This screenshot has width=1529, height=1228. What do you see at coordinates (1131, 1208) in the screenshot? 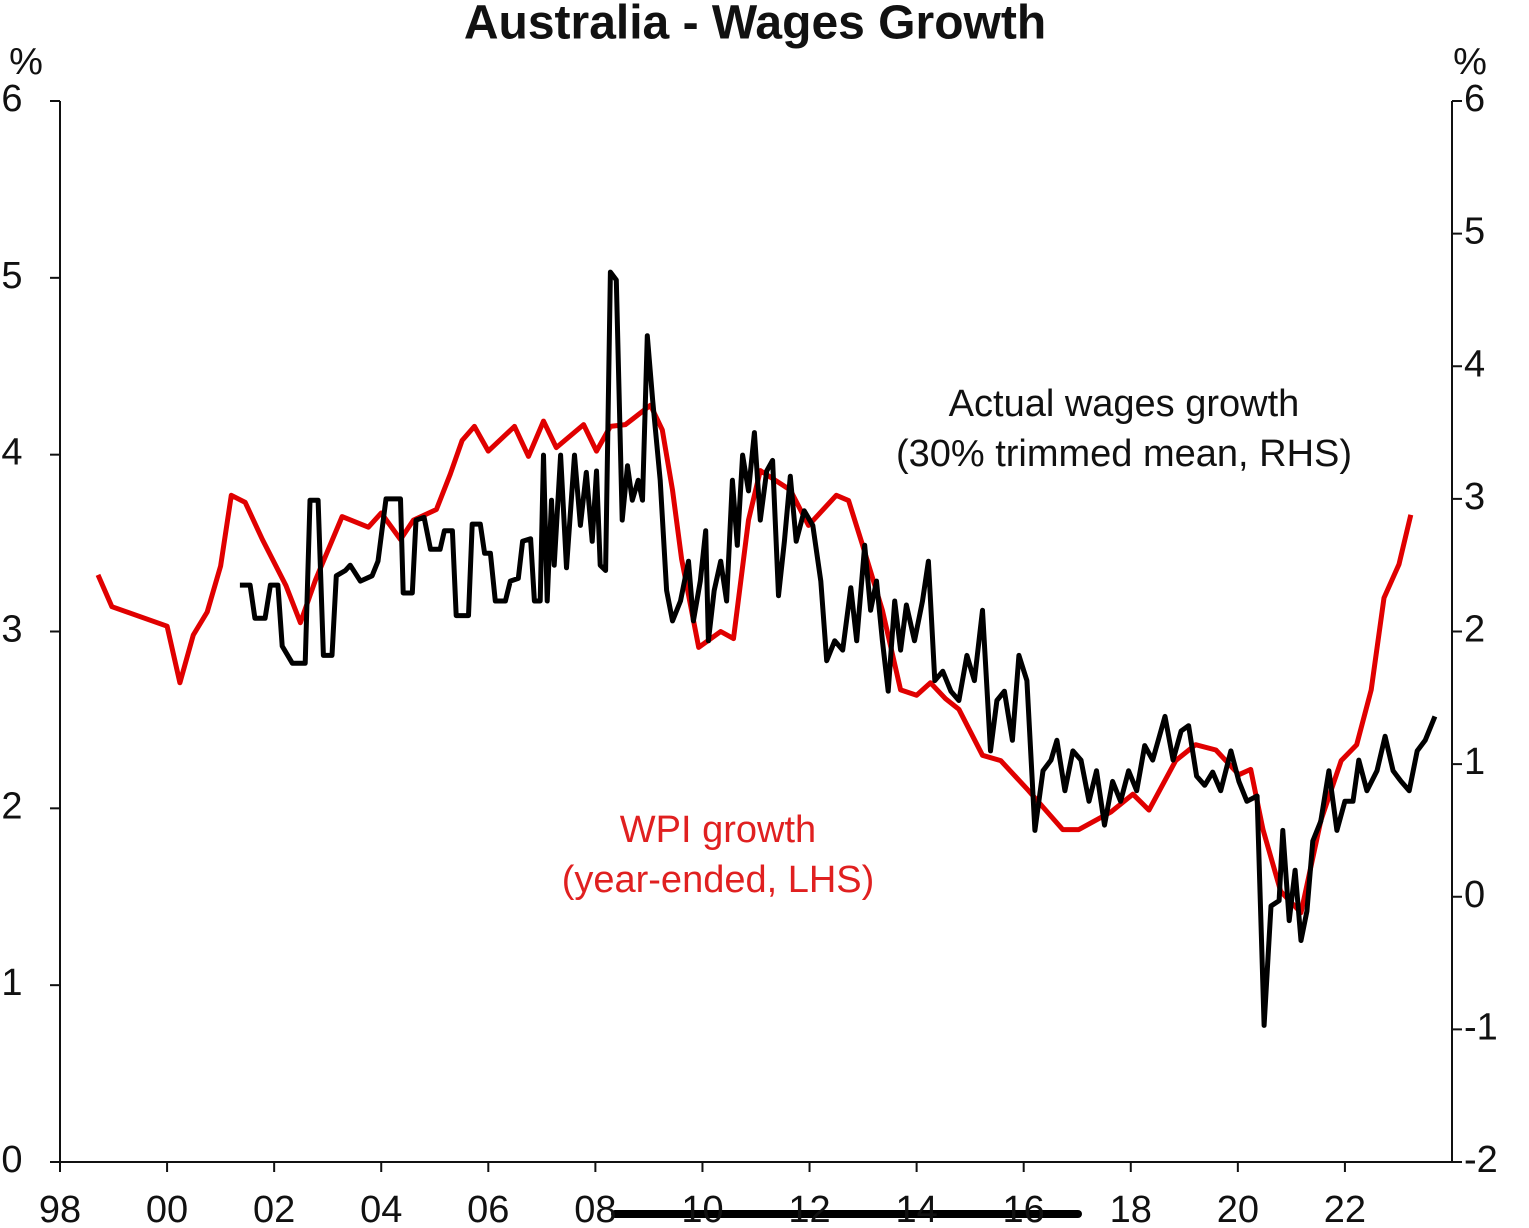
I see `x-tick-label: 18` at bounding box center [1131, 1208].